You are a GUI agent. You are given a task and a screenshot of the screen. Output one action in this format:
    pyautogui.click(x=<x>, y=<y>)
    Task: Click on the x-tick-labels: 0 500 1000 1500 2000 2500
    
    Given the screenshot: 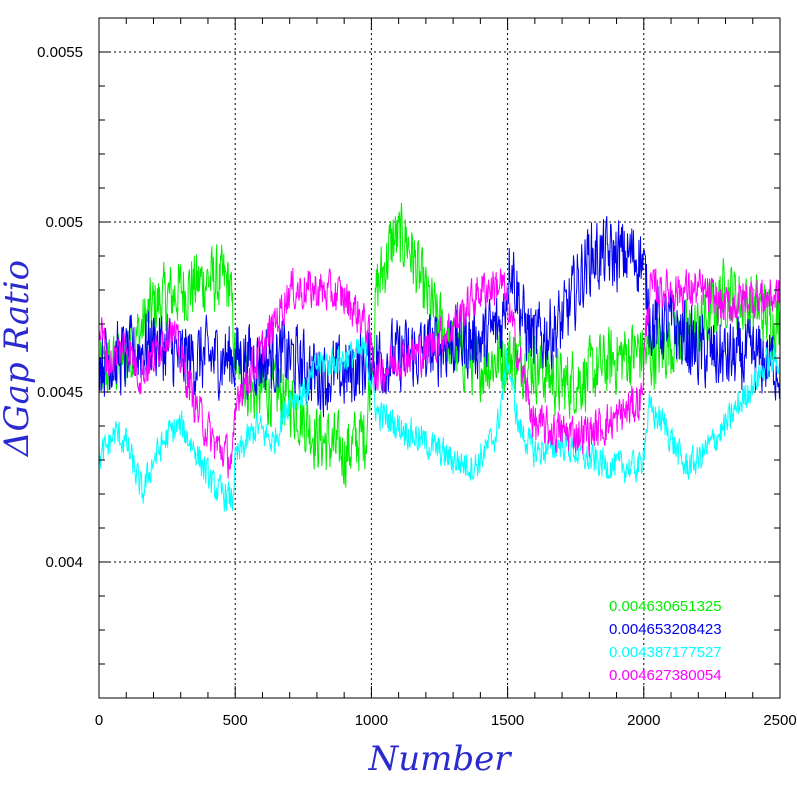 What is the action you would take?
    pyautogui.click(x=446, y=720)
    